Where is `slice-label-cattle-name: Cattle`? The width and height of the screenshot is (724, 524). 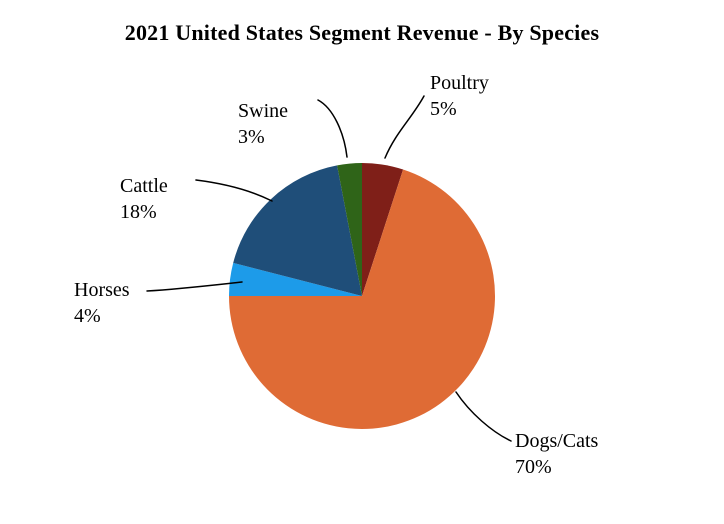 slice-label-cattle-name: Cattle is located at coordinates (144, 186).